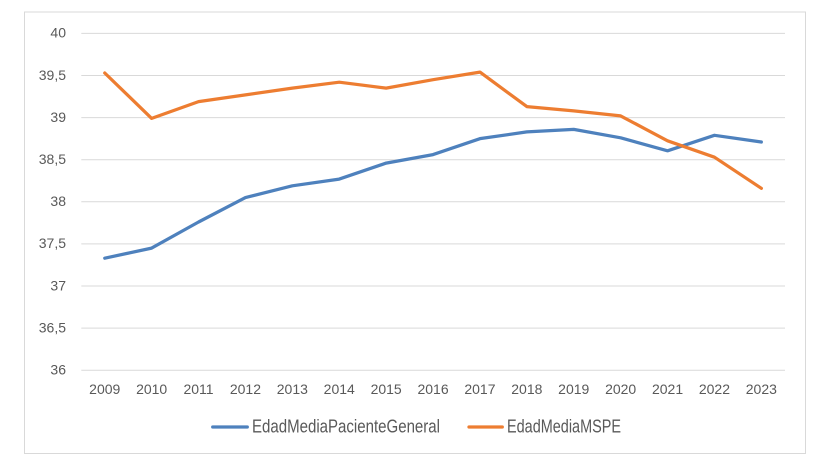 The width and height of the screenshot is (824, 461). Describe the element at coordinates (432, 389) in the screenshot. I see `svg-text: 2016` at that location.